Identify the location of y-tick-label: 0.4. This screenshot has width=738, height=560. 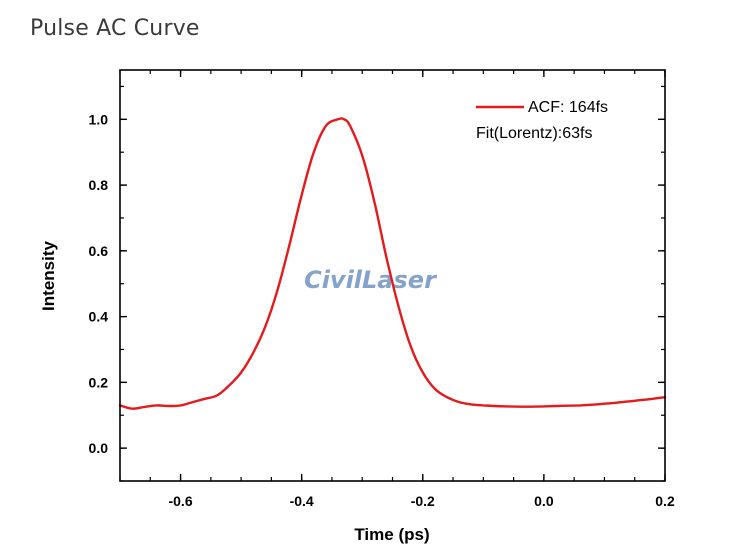
(99, 317).